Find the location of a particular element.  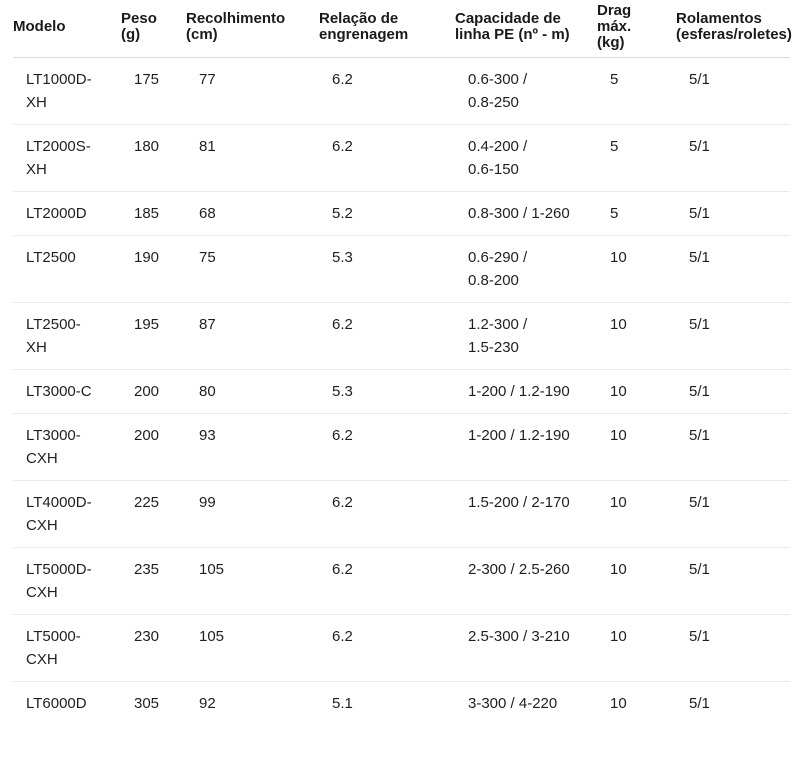

table-row: LT2000D 185 68 5.2 0.8-300 / 1-260 5 5/1 is located at coordinates (401, 213).